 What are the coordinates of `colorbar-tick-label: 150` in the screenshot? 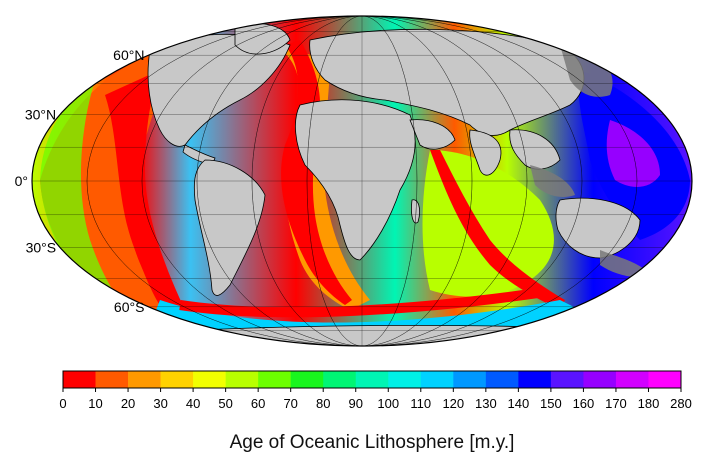 It's located at (551, 403).